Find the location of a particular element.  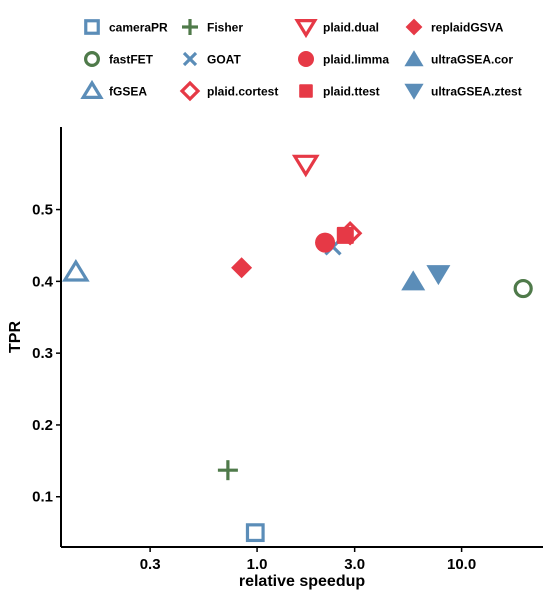

legend-item-ultragsea-ztest: ultraGSEA.ztest is located at coordinates (463, 91).